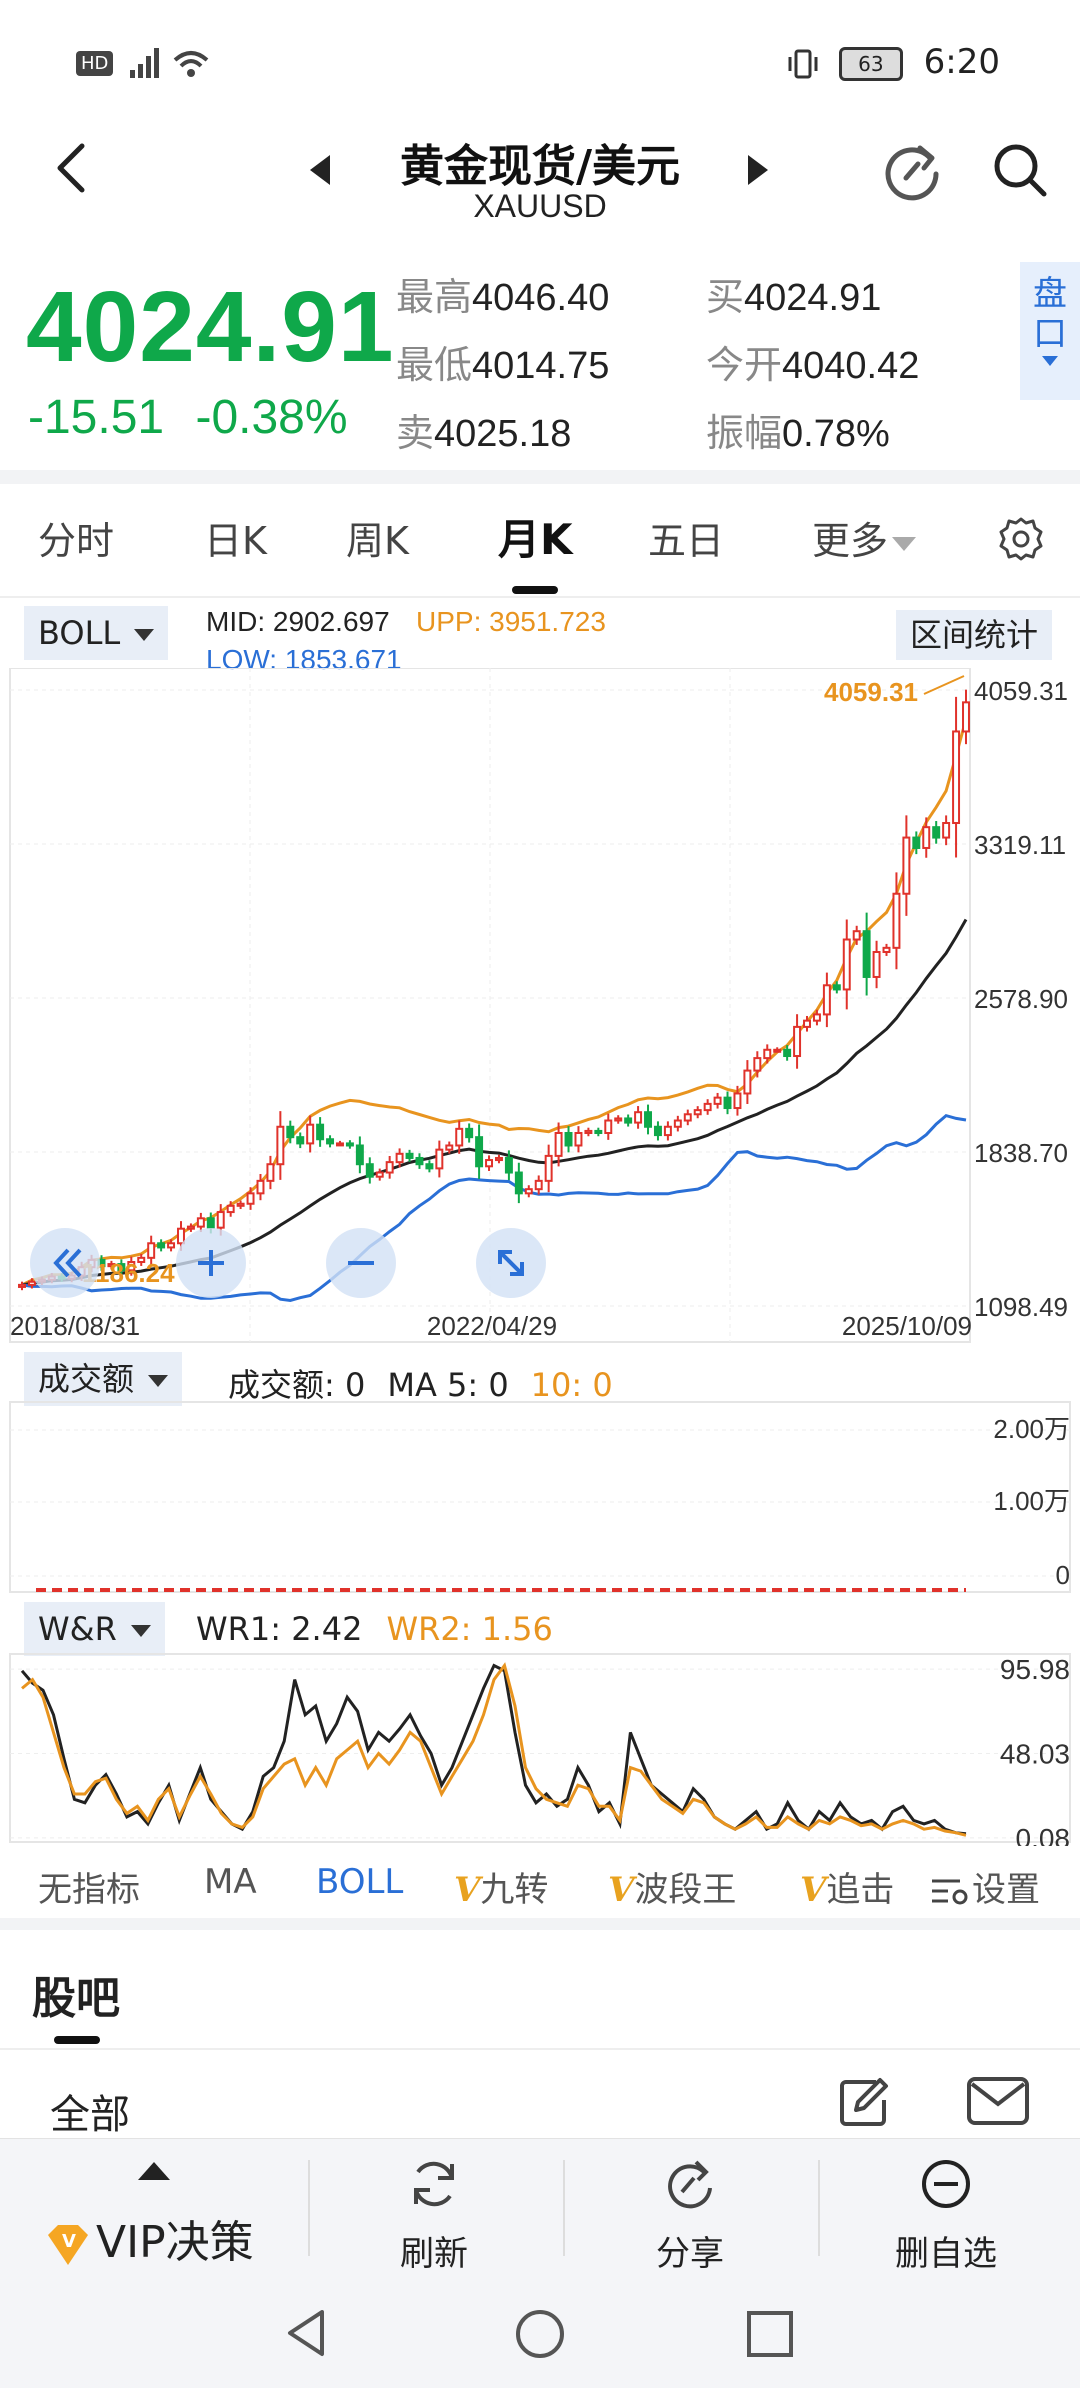 The height and width of the screenshot is (2388, 1080). What do you see at coordinates (67, 1263) in the screenshot?
I see `double-chevron-left-icon` at bounding box center [67, 1263].